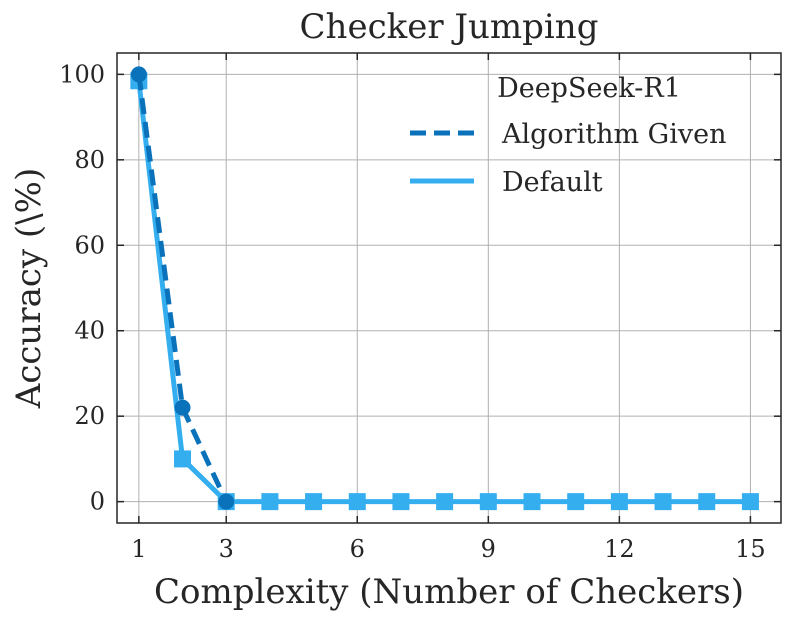 The width and height of the screenshot is (792, 621). Describe the element at coordinates (552, 182) in the screenshot. I see `legend-label-default: Default` at that location.